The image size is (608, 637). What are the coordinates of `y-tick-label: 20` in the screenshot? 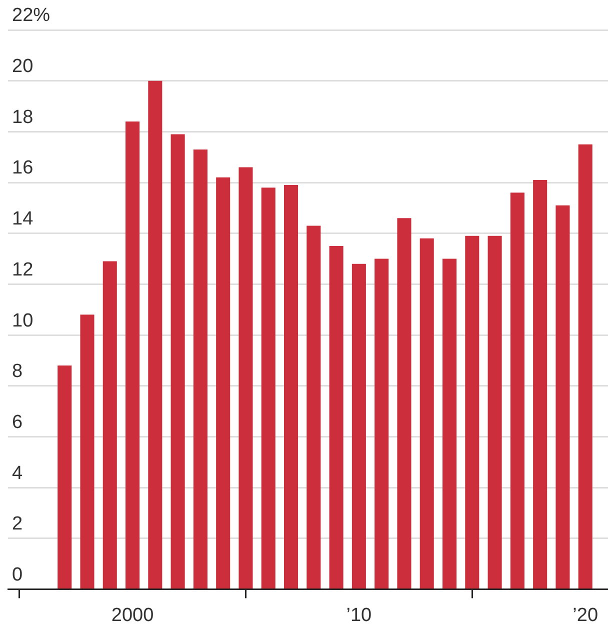 It's located at (23, 67).